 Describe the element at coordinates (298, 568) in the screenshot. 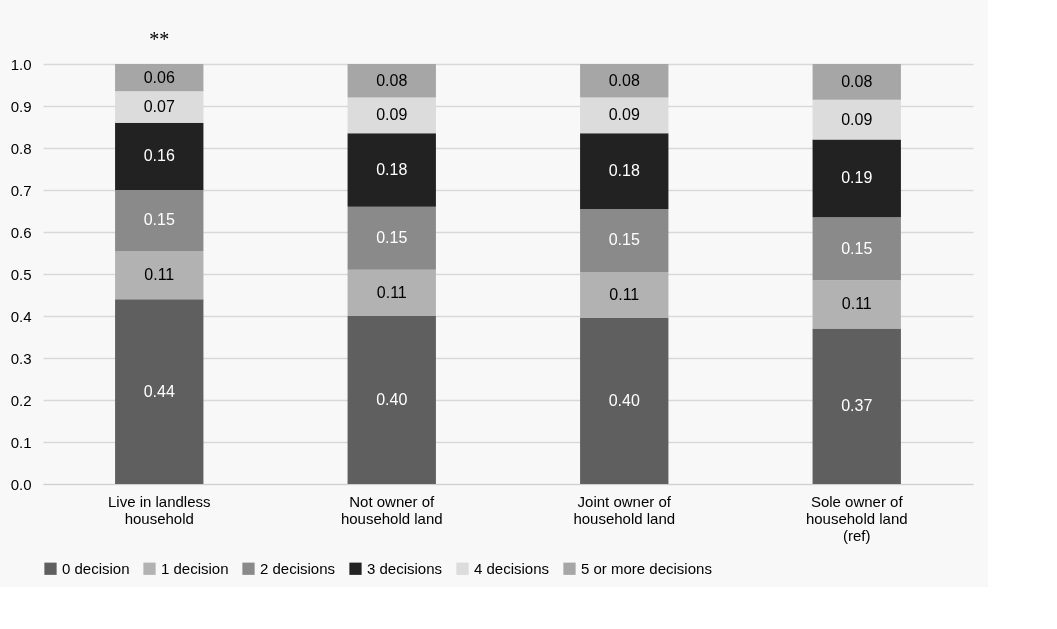

I see `legend-label: 2 decisions` at that location.